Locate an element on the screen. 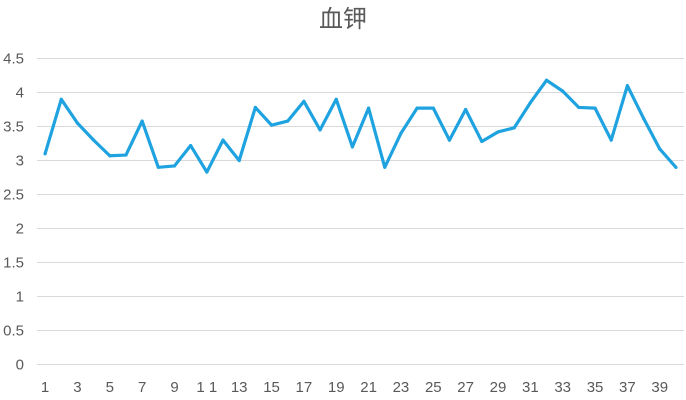 The height and width of the screenshot is (400, 686). y-tick-label: 4 is located at coordinates (20, 93).